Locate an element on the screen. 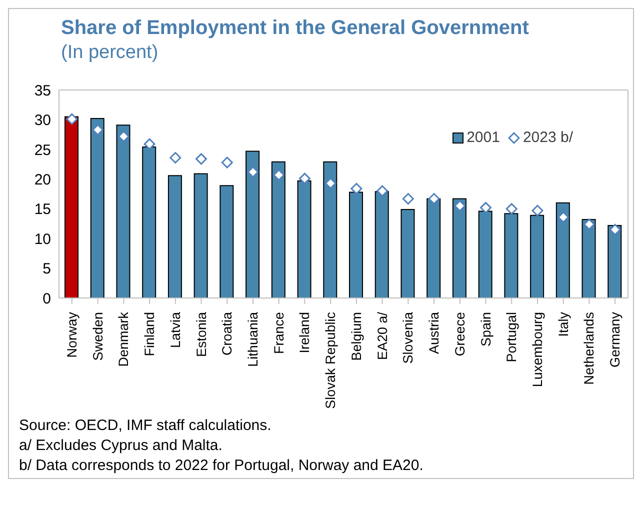  y-tick-label: 20 is located at coordinates (42, 179).